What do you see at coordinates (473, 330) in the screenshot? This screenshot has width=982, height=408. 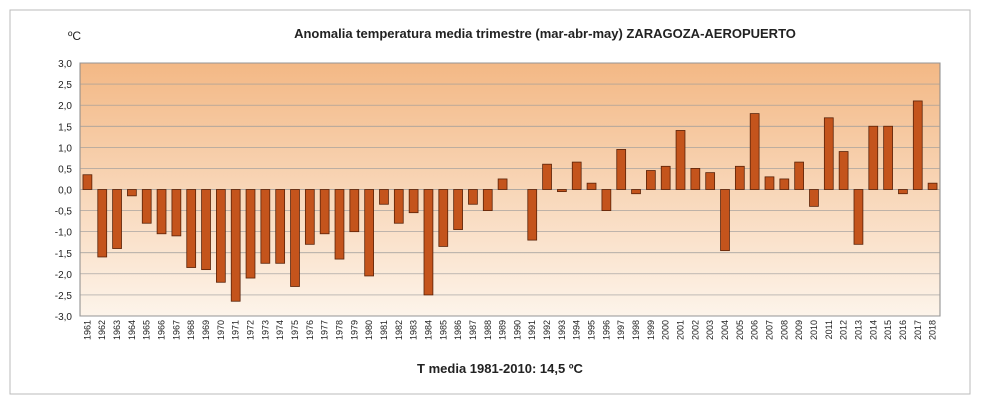 I see `x-tick-label: 1987` at bounding box center [473, 330].